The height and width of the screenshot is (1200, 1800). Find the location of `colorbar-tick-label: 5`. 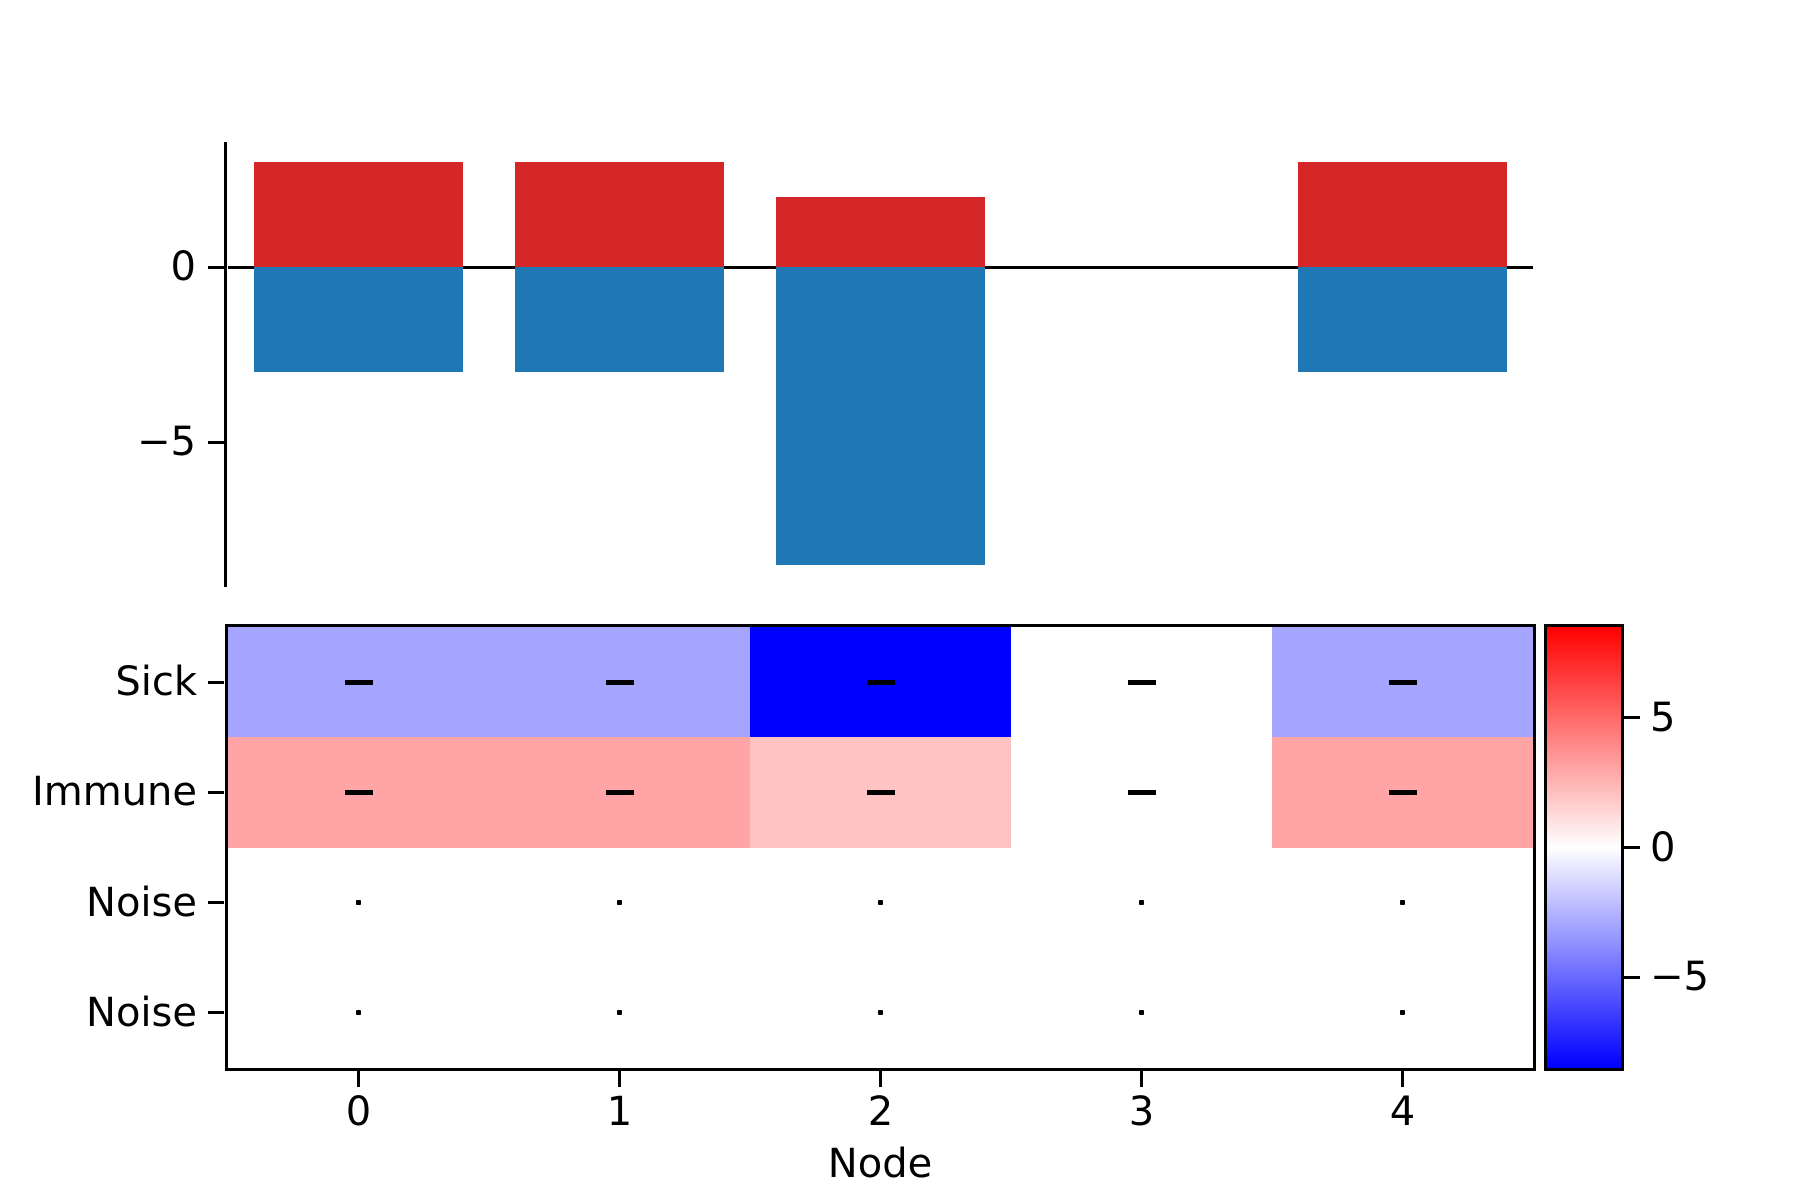

colorbar-tick-label: 5 is located at coordinates (1663, 717).